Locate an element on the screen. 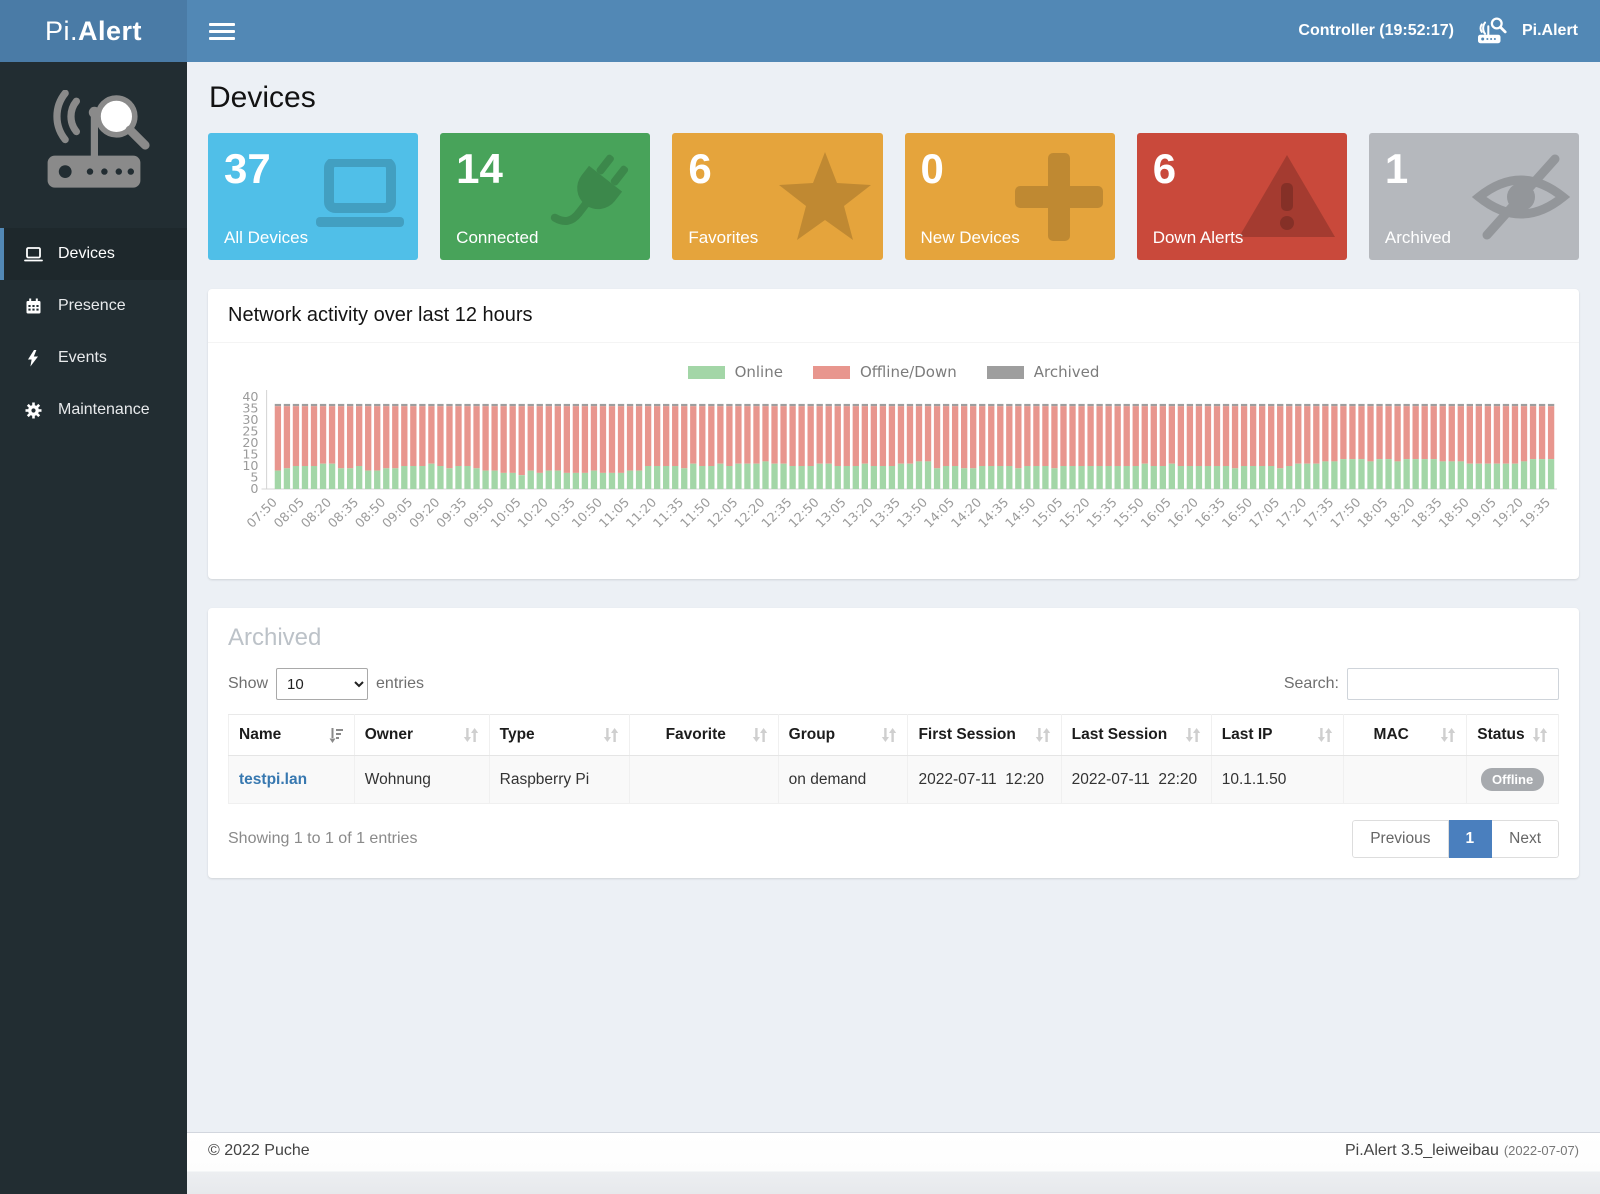 This screenshot has height=1194, width=1600. card-label: Favorites is located at coordinates (723, 237).